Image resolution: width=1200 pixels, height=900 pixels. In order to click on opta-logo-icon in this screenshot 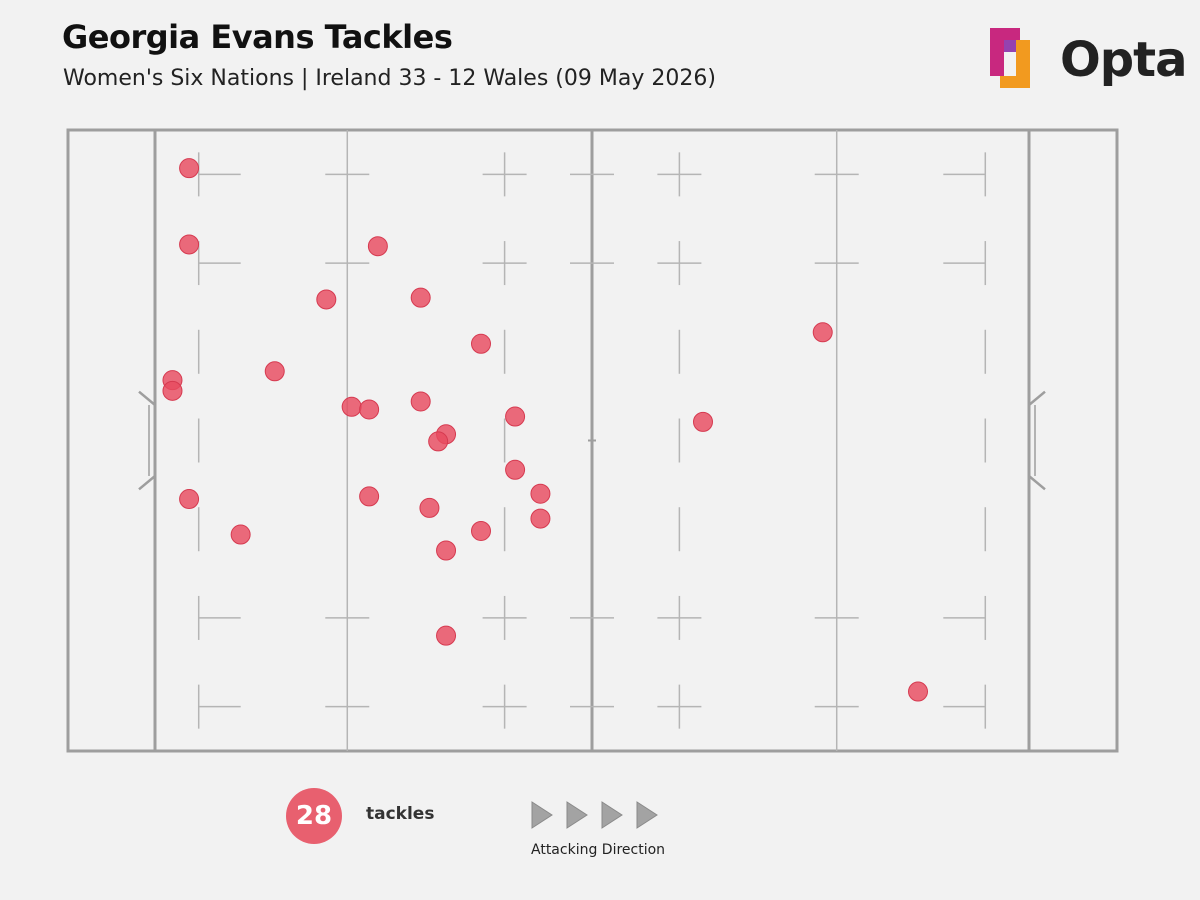, I will do `click(1010, 58)`.